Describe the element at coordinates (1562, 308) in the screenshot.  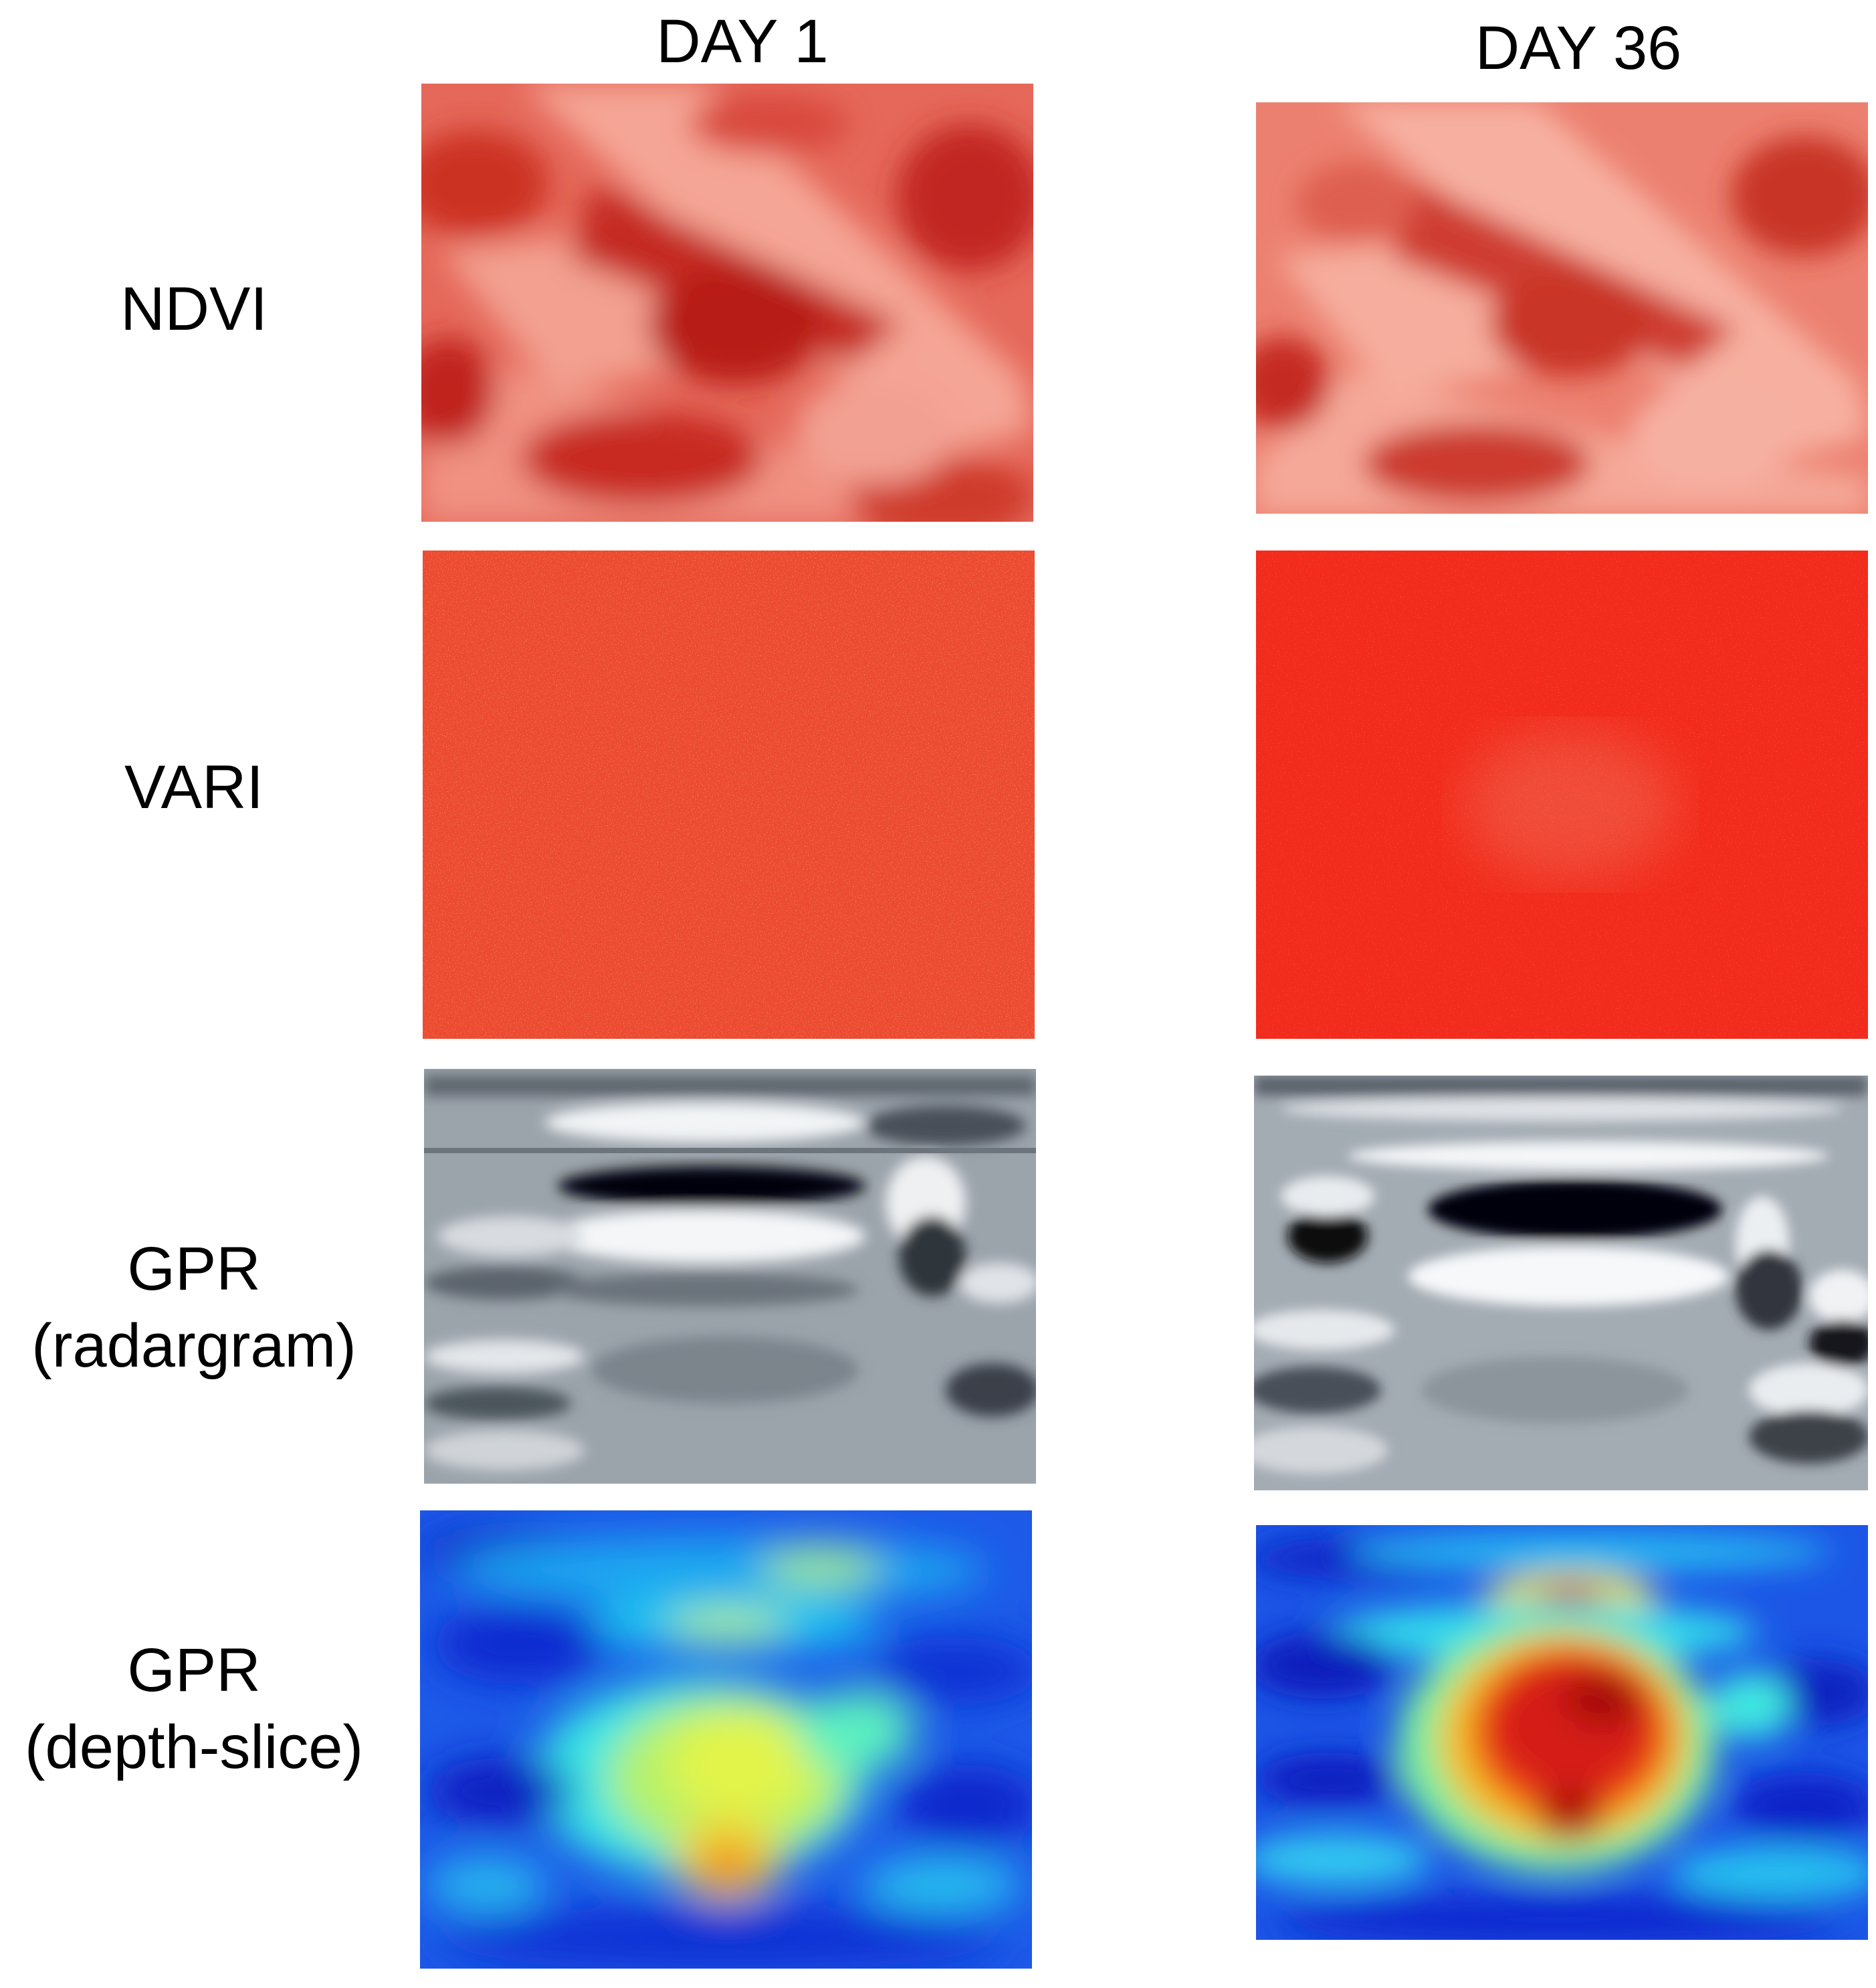
I see `ndvi-day36-image` at that location.